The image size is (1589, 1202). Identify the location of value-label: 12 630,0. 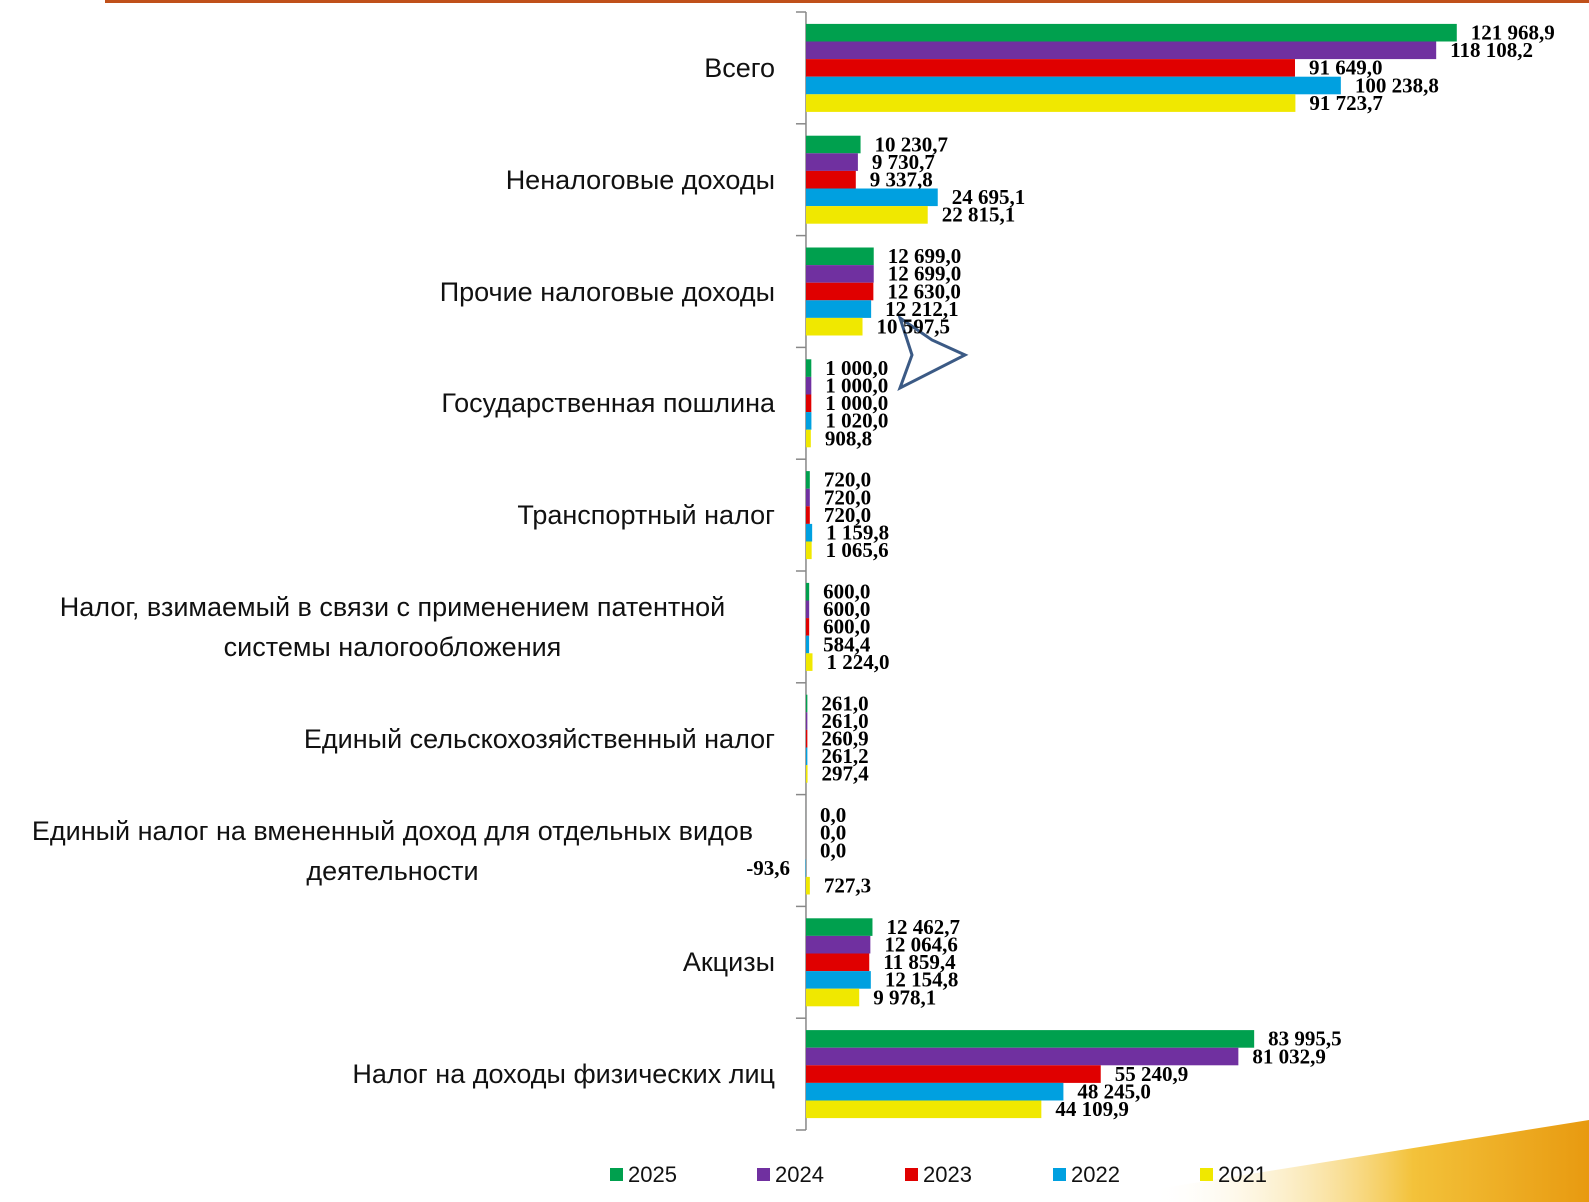
(924, 291).